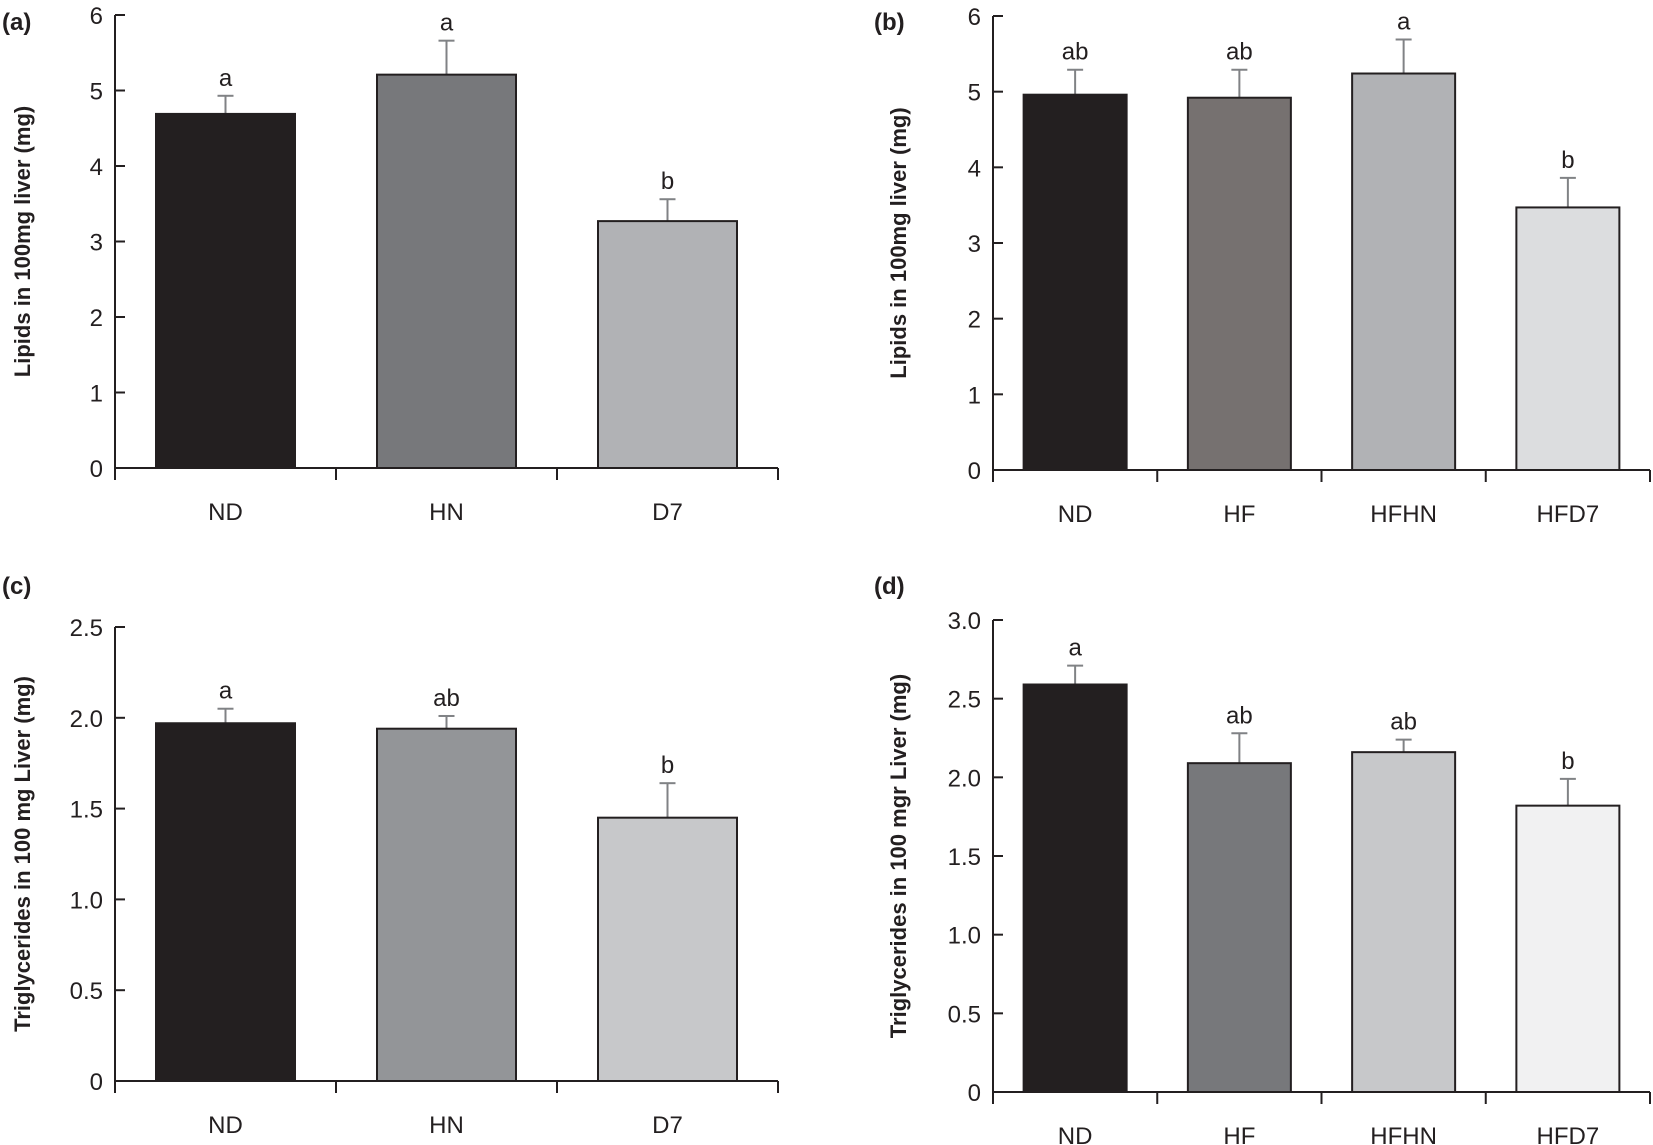 The height and width of the screenshot is (1145, 1653). What do you see at coordinates (16, 22) in the screenshot?
I see `panel-label: (a)` at bounding box center [16, 22].